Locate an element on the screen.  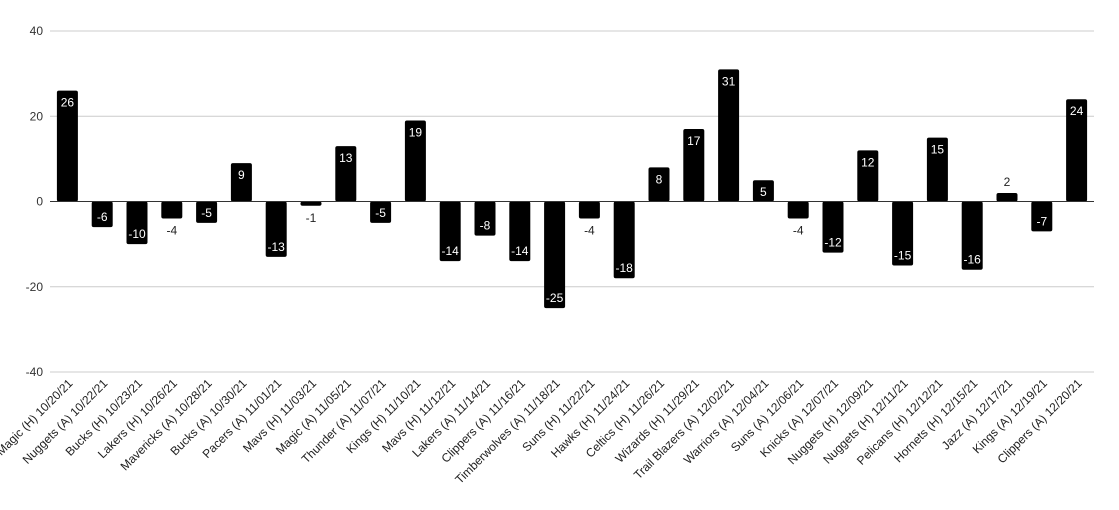
data-label: -16 is located at coordinates (973, 260).